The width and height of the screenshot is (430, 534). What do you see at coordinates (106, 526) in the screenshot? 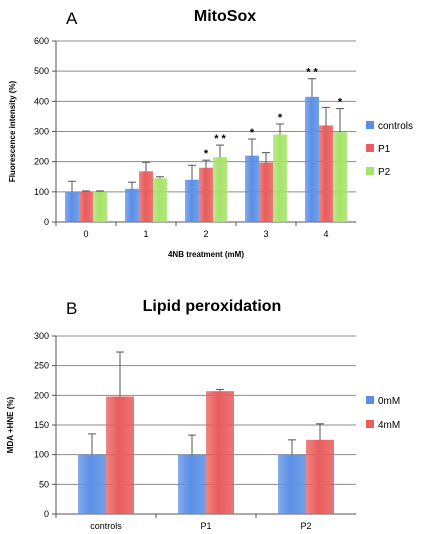
I see `x-tick-label: controls` at bounding box center [106, 526].